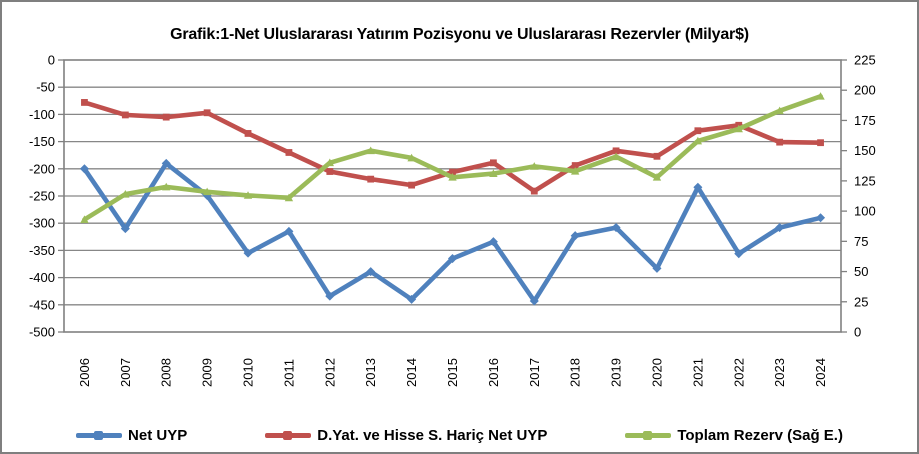  I want to click on right-axis-tick-label: 100, so click(865, 211).